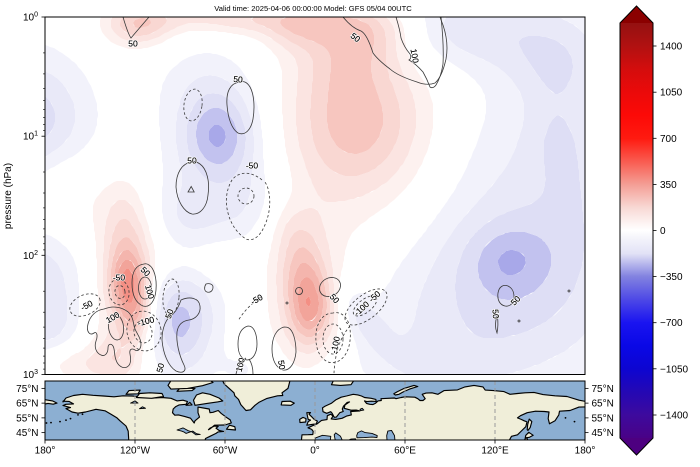 The height and width of the screenshot is (467, 700). I want to click on svg-text: 1400, so click(671, 47).